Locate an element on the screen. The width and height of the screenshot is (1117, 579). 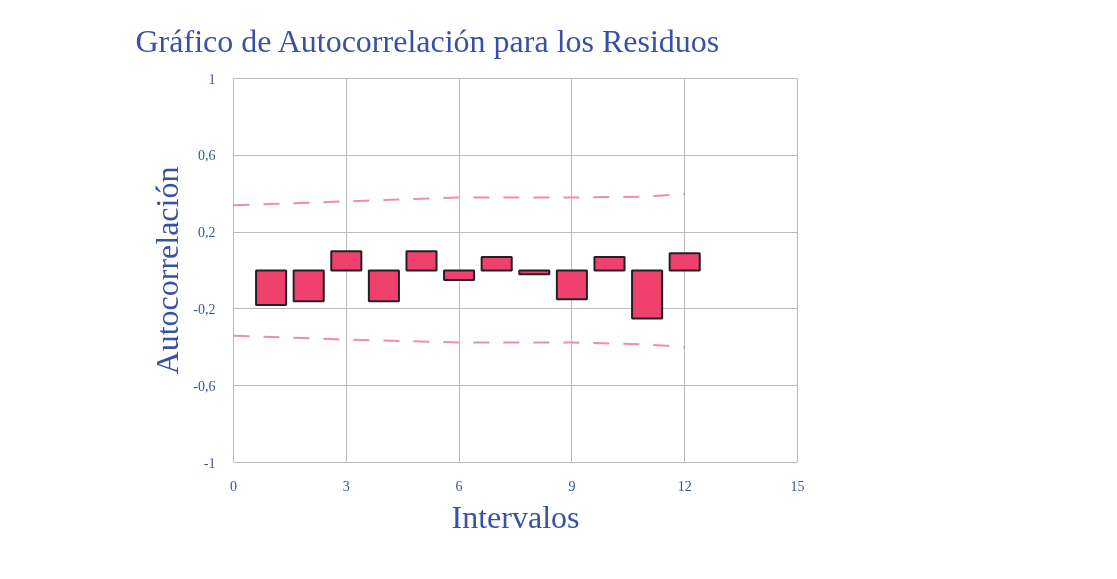
y-axis-title: Autocorrelación is located at coordinates (167, 270).